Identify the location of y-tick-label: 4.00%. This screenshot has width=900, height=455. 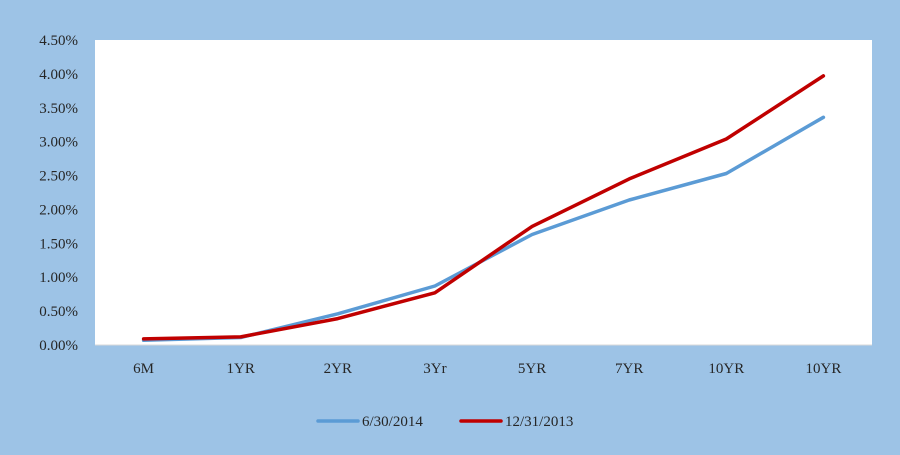
(58, 75).